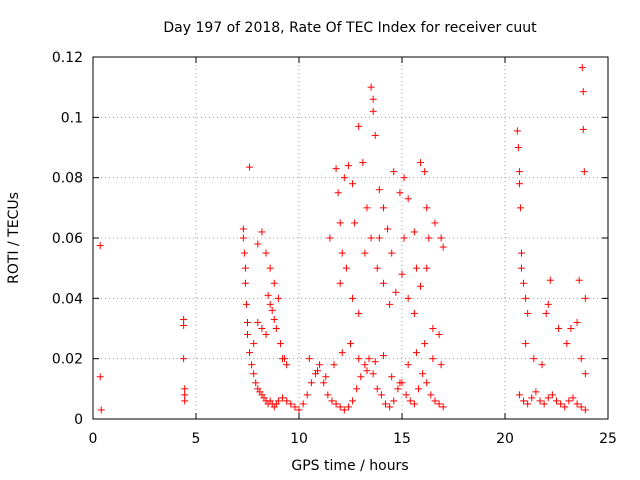 This screenshot has width=640, height=480. I want to click on x-tick-label: 0, so click(93, 439).